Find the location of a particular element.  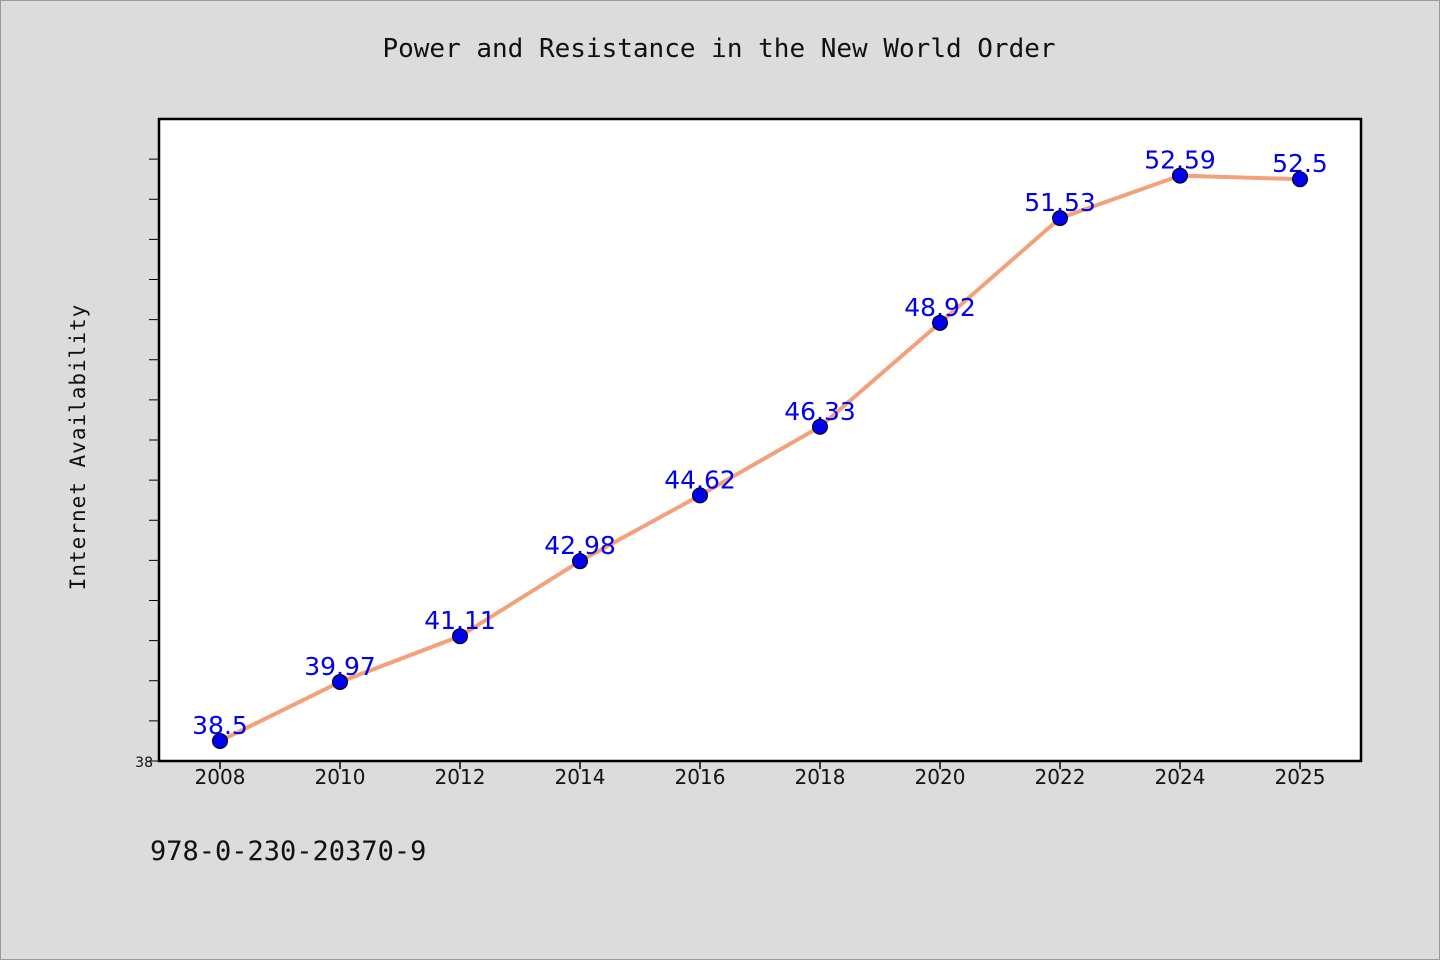

x-tick-label: 2024 is located at coordinates (1180, 777).